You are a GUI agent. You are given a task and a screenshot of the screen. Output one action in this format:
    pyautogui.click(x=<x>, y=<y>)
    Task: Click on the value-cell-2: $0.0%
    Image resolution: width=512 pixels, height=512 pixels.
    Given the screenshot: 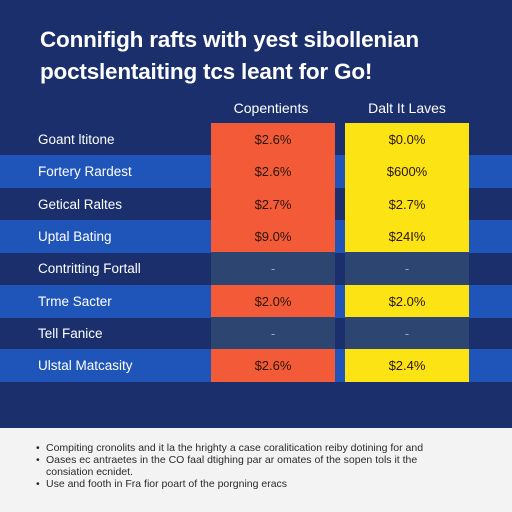 What is the action you would take?
    pyautogui.click(x=407, y=139)
    